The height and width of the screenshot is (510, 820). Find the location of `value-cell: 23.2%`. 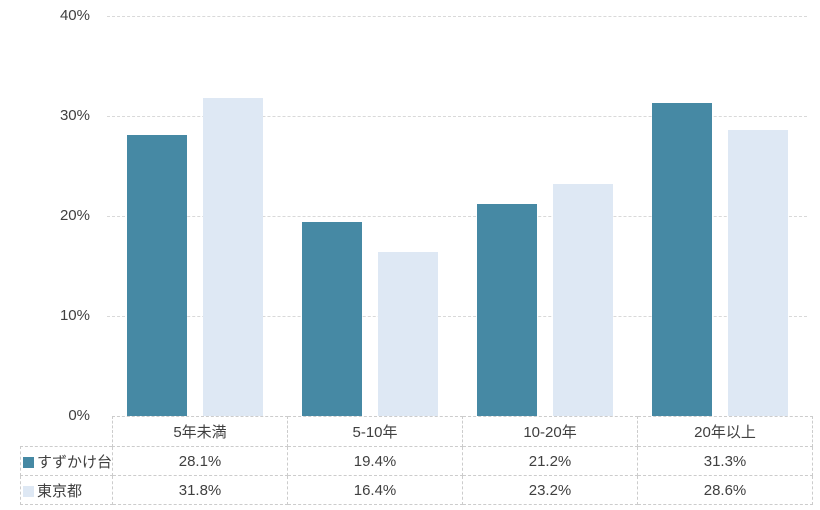

value-cell: 23.2% is located at coordinates (550, 490).